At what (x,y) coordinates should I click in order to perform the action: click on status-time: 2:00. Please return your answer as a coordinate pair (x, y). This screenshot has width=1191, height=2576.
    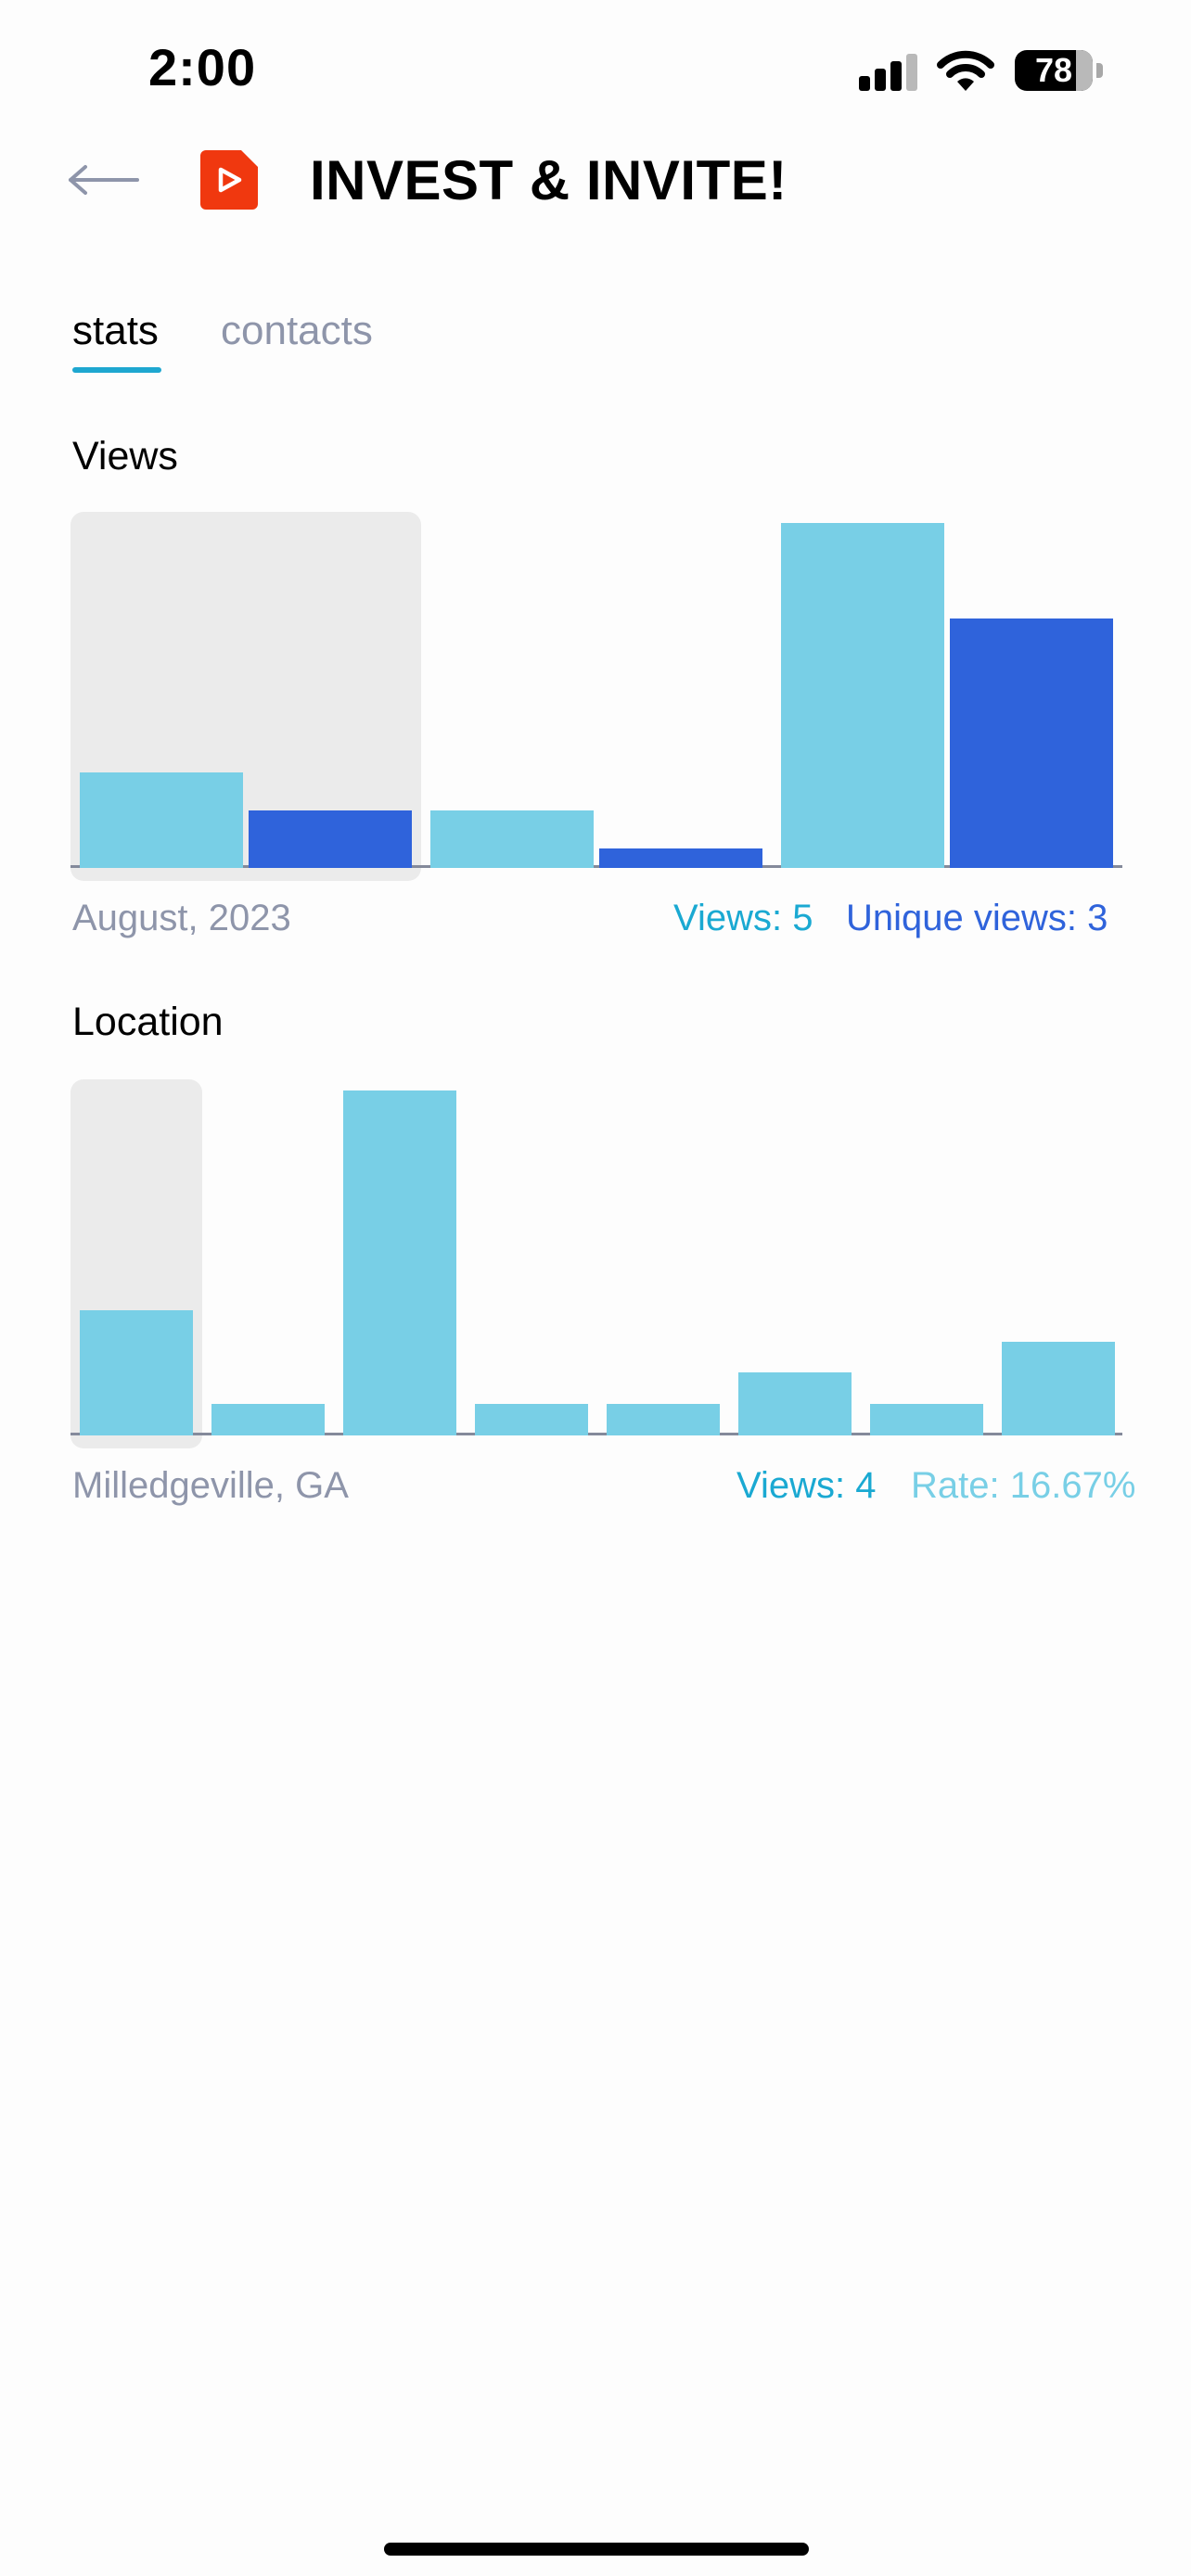
    Looking at the image, I should click on (202, 67).